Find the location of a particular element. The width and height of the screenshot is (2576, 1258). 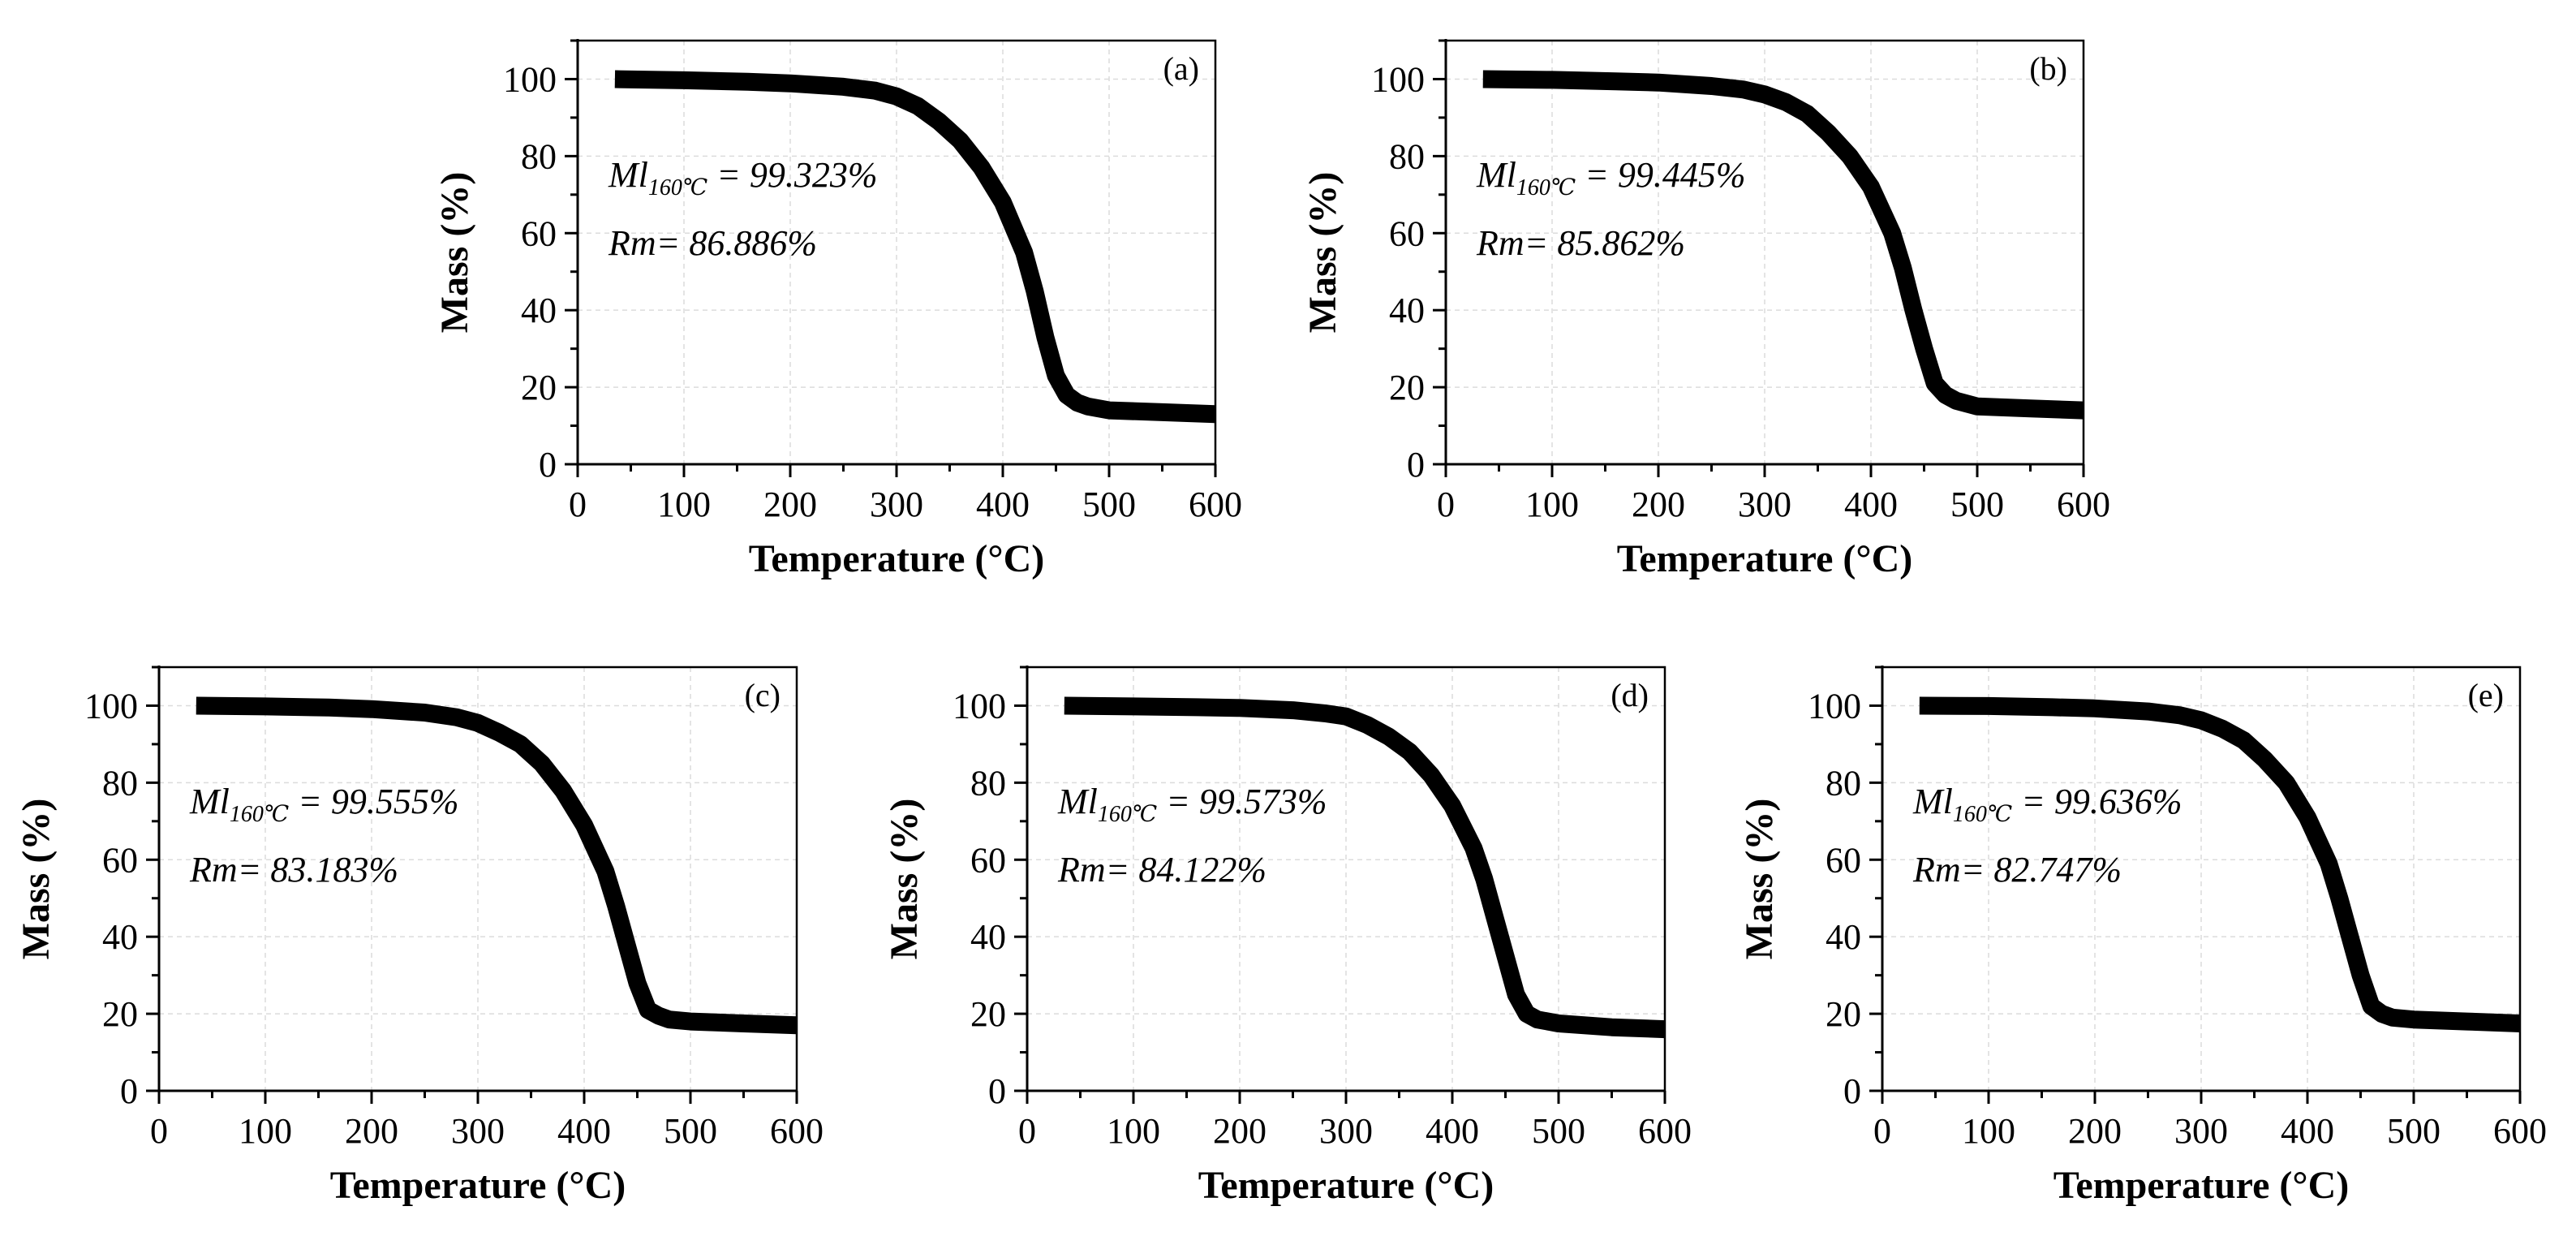

panel-label: (d) is located at coordinates (1630, 695).